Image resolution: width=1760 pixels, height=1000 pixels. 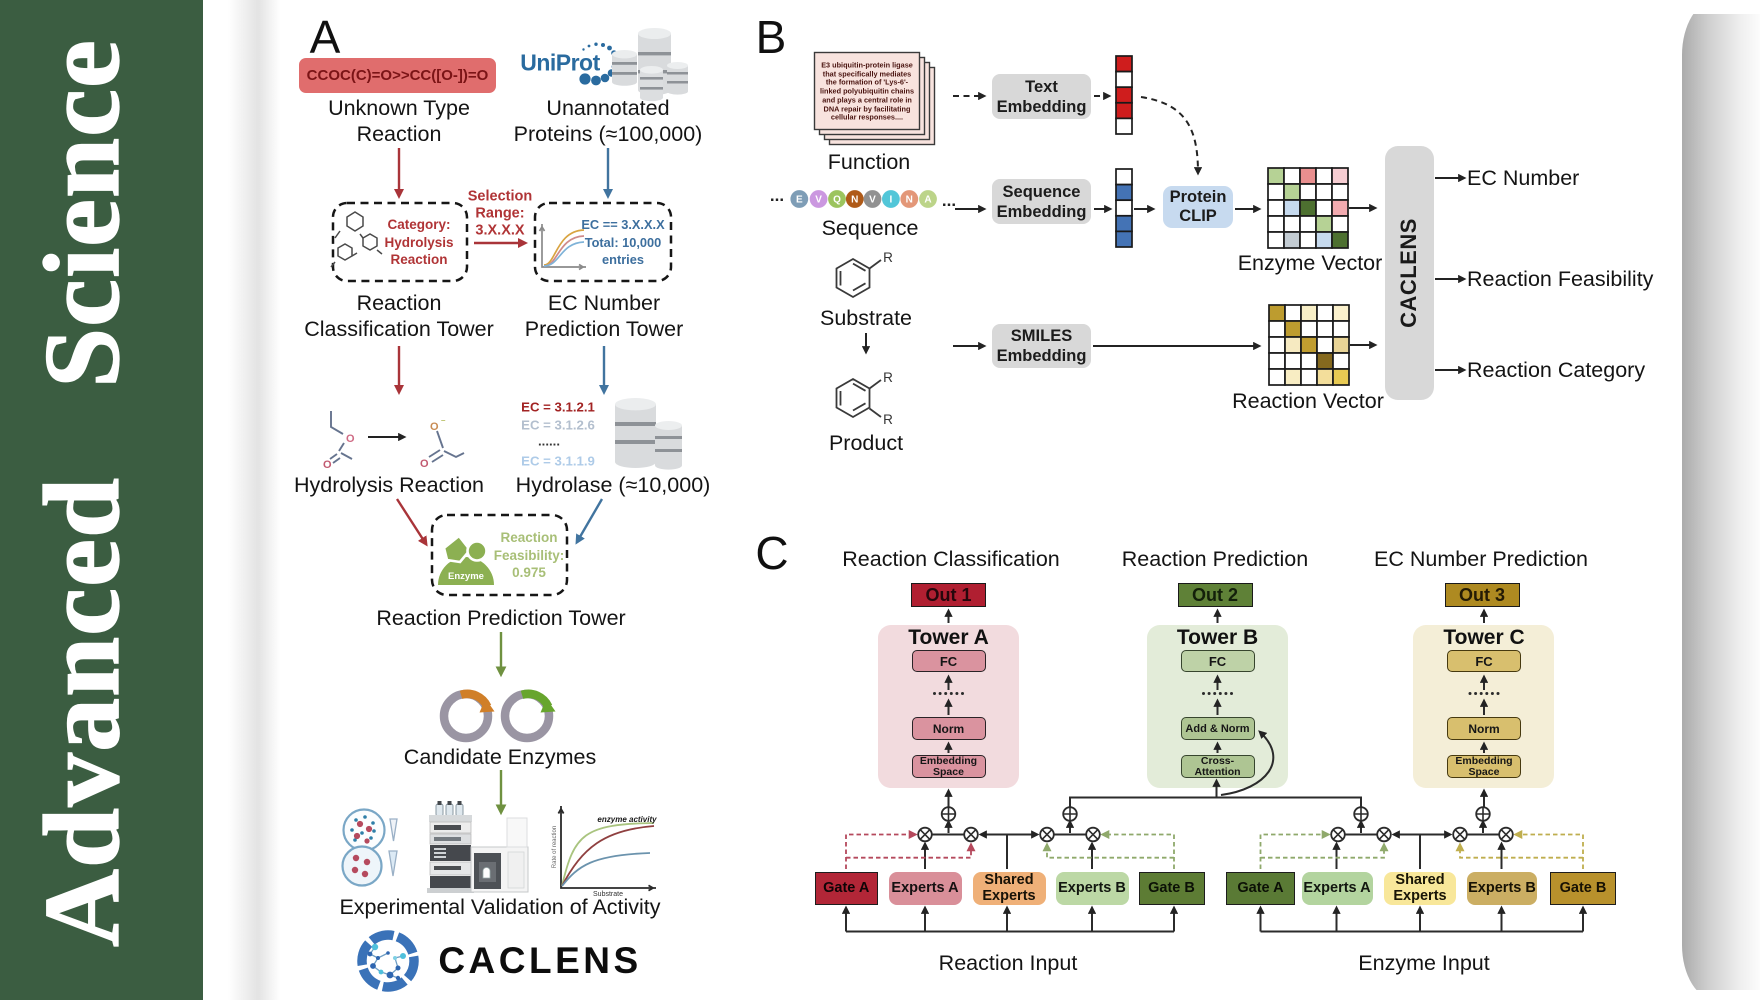 I want to click on svg-text: Rate of reaction, so click(x=555, y=847).